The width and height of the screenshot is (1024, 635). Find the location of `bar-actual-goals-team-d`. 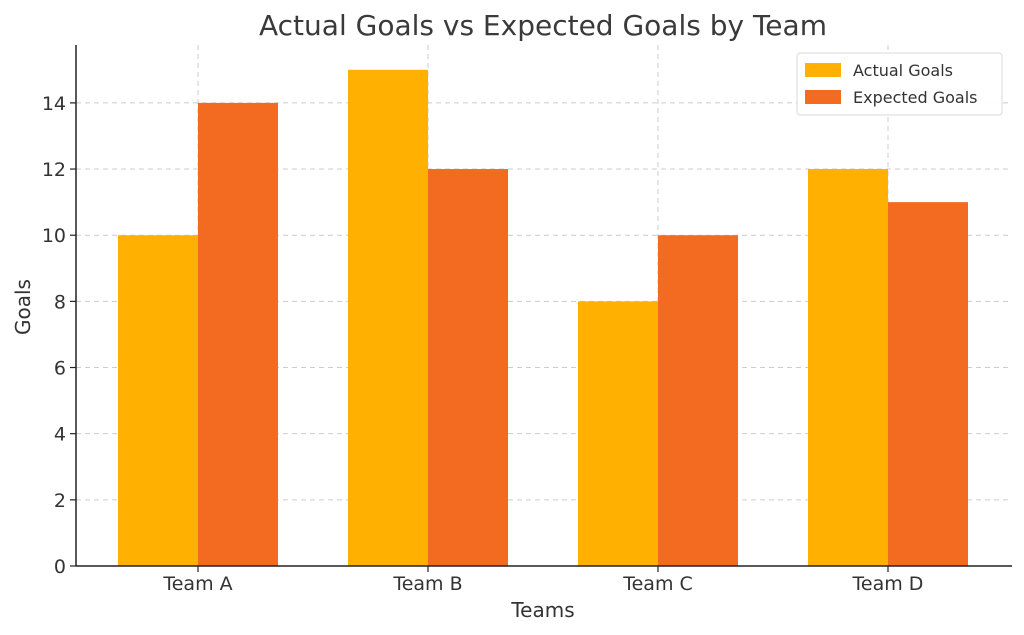

bar-actual-goals-team-d is located at coordinates (848, 368).